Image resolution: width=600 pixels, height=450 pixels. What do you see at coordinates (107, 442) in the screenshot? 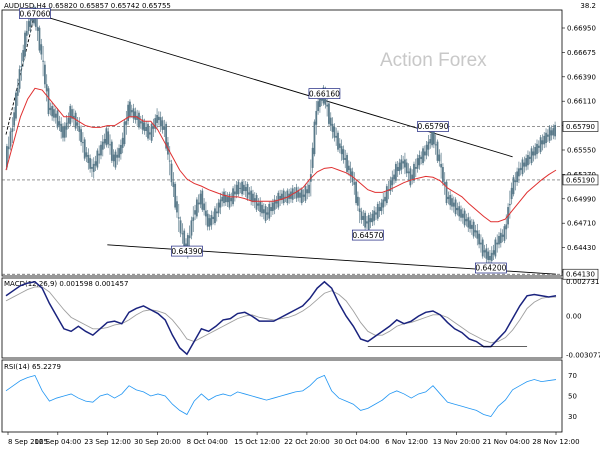
I see `x-tick-label: 23 Sep 12:00` at bounding box center [107, 442].